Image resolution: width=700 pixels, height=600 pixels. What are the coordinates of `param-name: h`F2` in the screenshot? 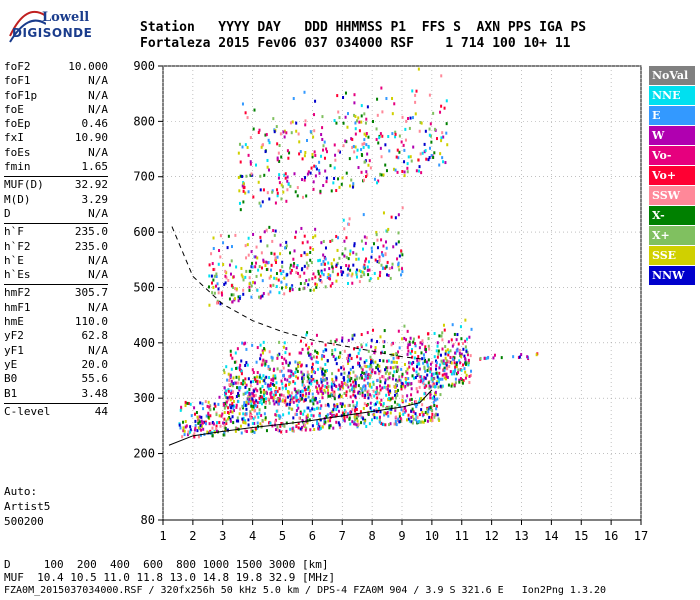 It's located at (17, 246).